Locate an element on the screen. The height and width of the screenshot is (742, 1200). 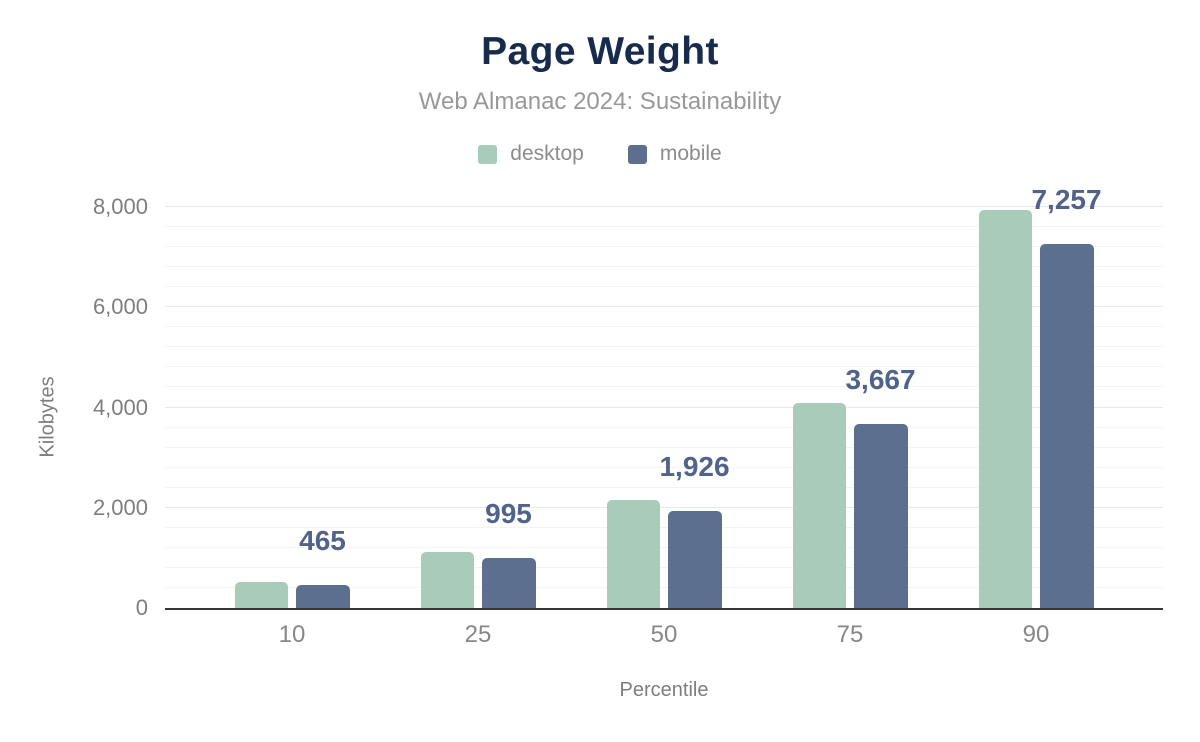
x-tick-label: 10 is located at coordinates (292, 634).